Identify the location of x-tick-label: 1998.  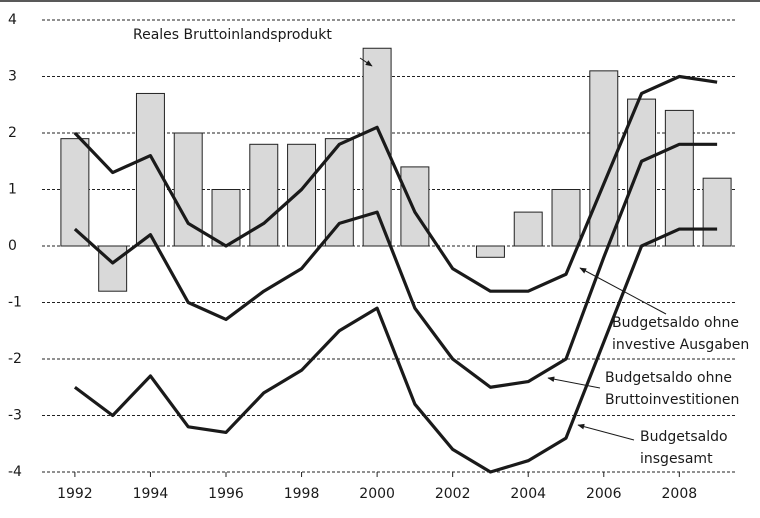
(302, 494).